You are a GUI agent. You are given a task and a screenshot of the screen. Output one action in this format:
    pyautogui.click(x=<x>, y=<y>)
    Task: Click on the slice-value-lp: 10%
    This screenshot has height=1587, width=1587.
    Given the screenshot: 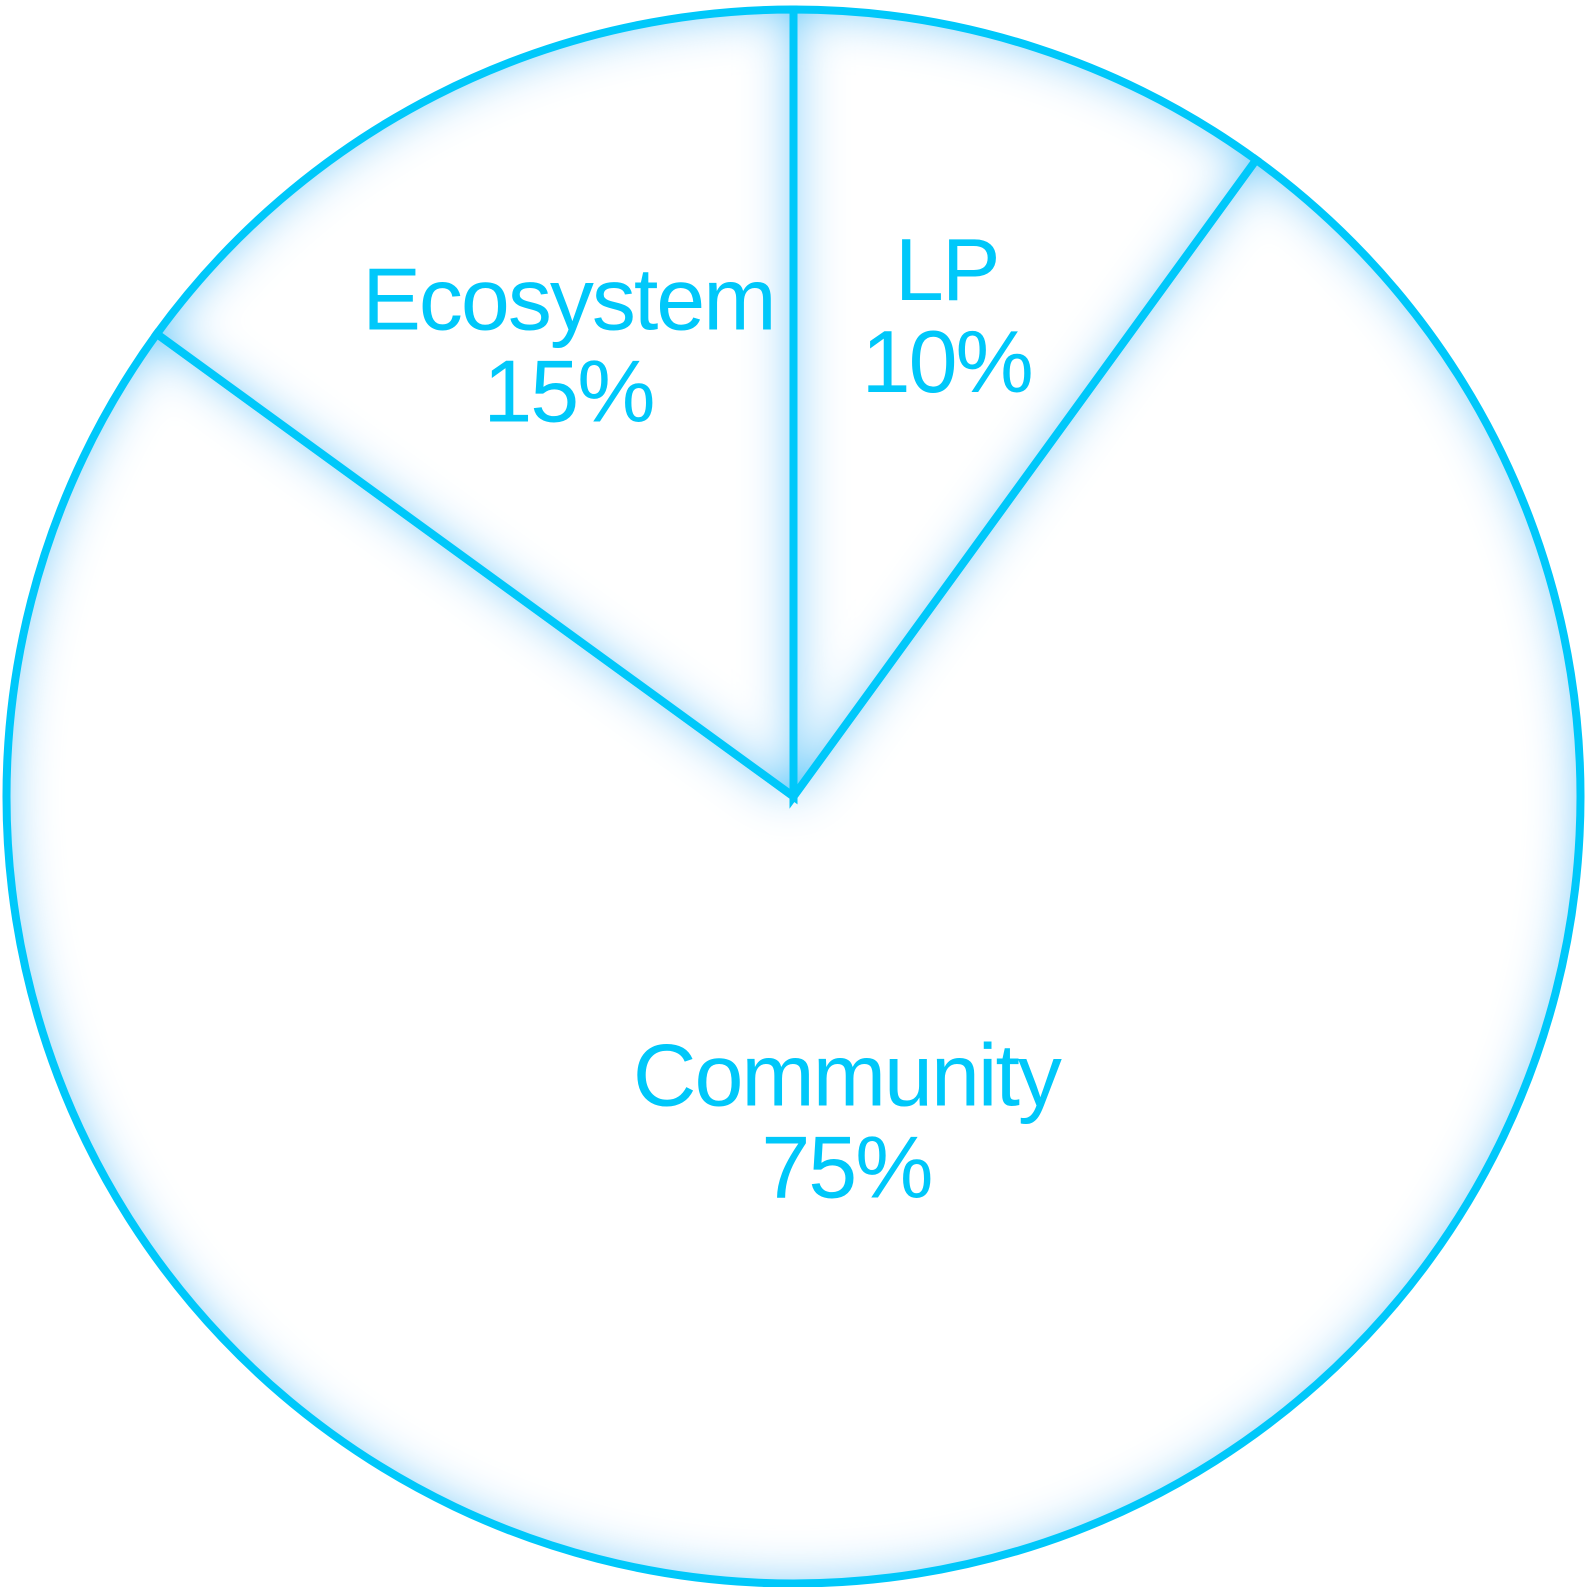 What is the action you would take?
    pyautogui.click(x=947, y=361)
    